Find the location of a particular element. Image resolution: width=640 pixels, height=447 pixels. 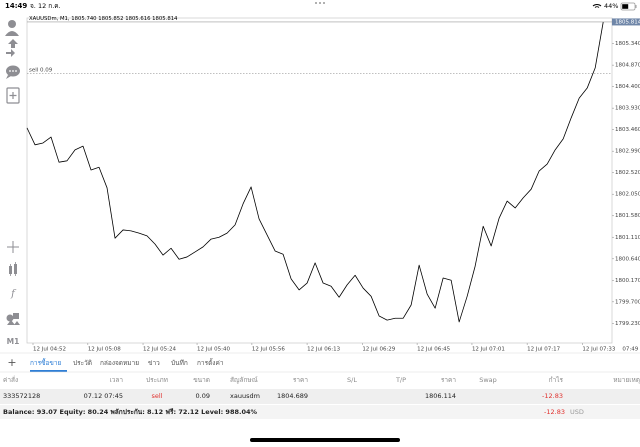

cell-time: 07.12 07:45 is located at coordinates (103, 396).